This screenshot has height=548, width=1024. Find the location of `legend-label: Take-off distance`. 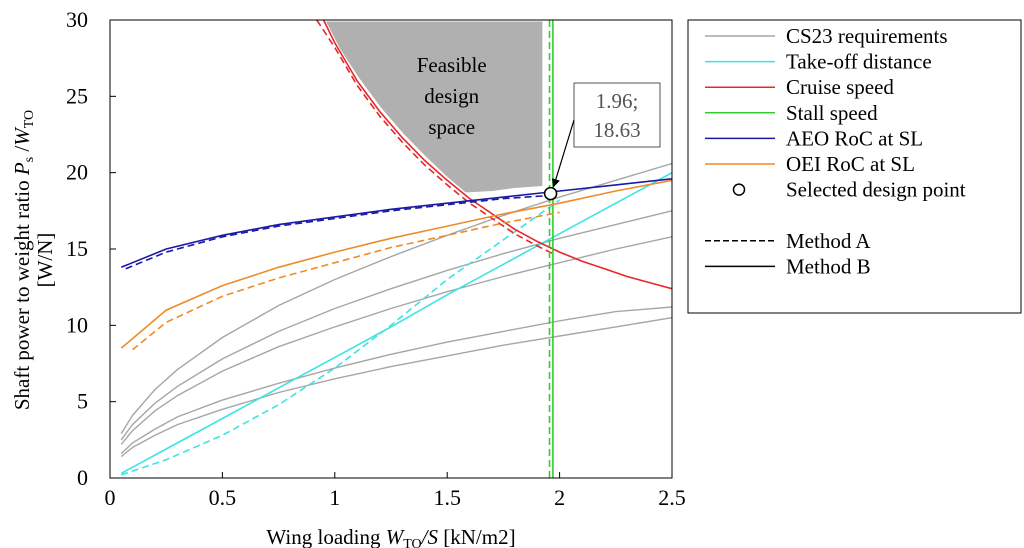

legend-label: Take-off distance is located at coordinates (859, 62).